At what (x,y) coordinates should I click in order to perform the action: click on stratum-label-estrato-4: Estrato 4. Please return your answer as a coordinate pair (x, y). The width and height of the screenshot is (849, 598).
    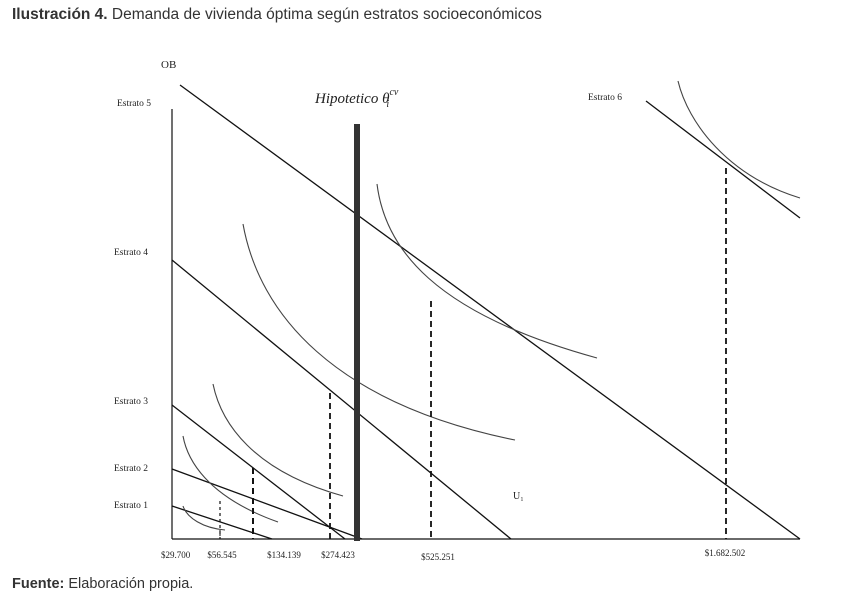
    Looking at the image, I should click on (131, 253).